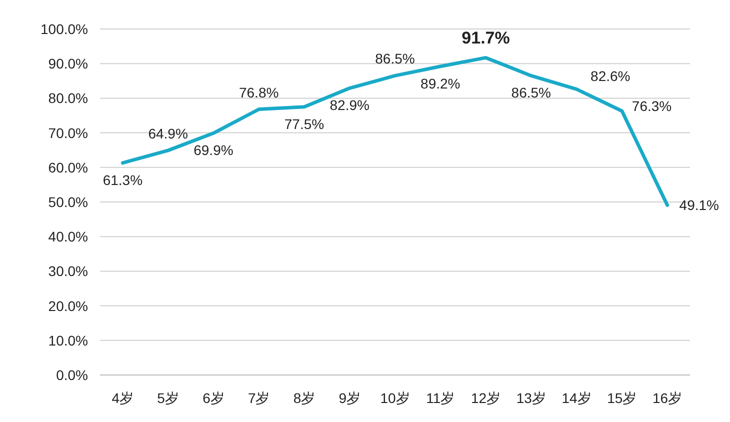 Image resolution: width=730 pixels, height=422 pixels. I want to click on y-tick-label: 10.0%, so click(68, 340).